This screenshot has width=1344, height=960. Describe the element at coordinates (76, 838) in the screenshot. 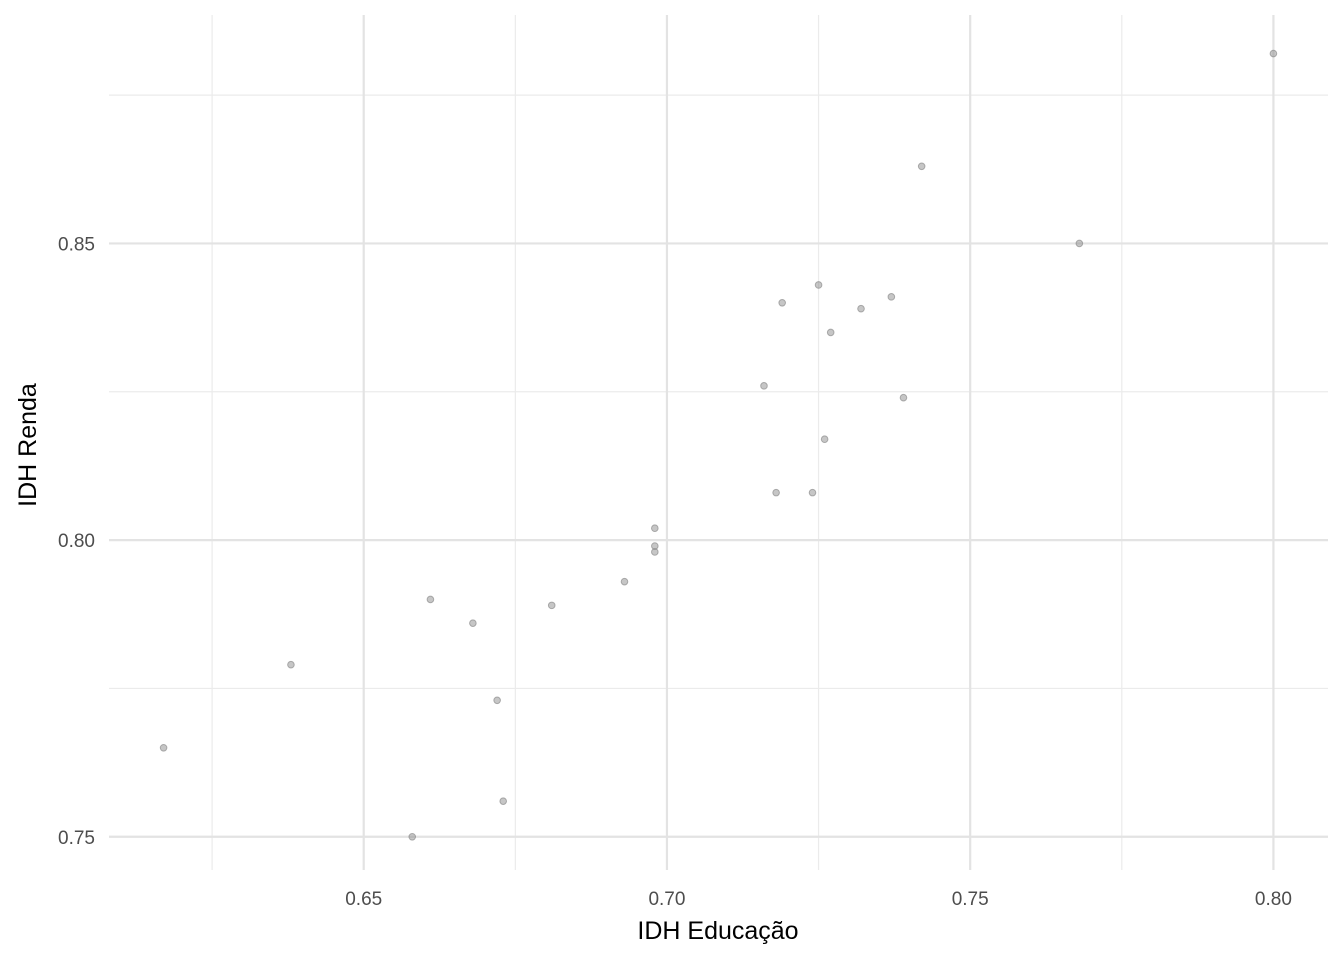

I see `y-tick-label: 0.75` at that location.